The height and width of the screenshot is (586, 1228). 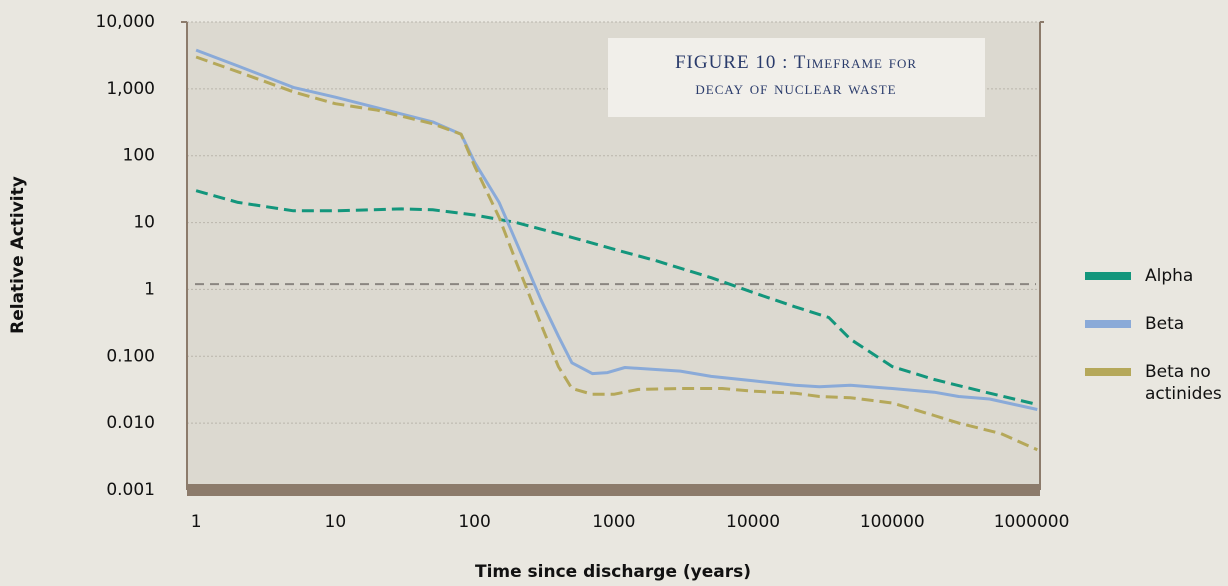 I want to click on x-axis-bar, so click(x=613, y=490).